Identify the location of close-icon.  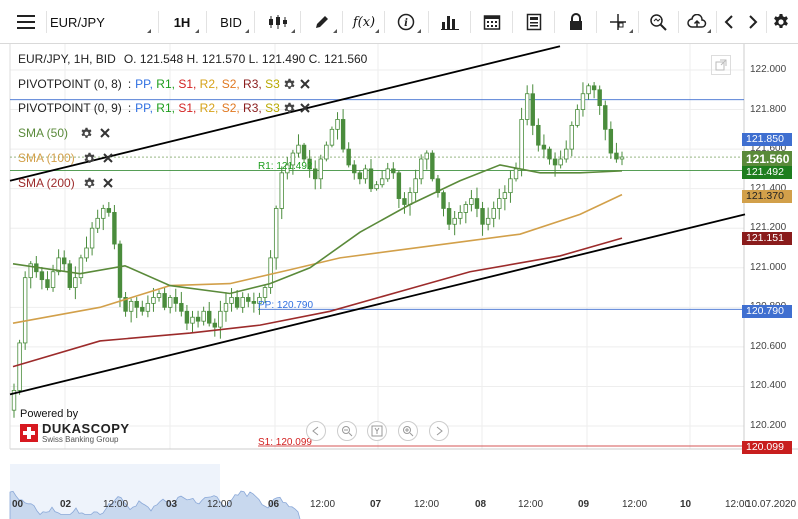
(105, 133).